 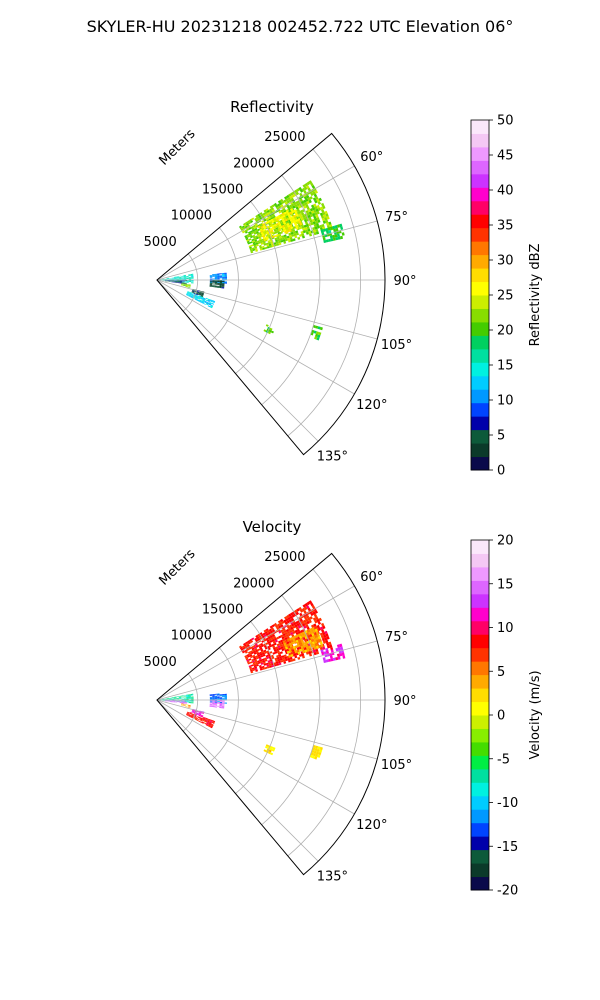 I want to click on colorbar-tick-label--5: -5, so click(x=503, y=759).